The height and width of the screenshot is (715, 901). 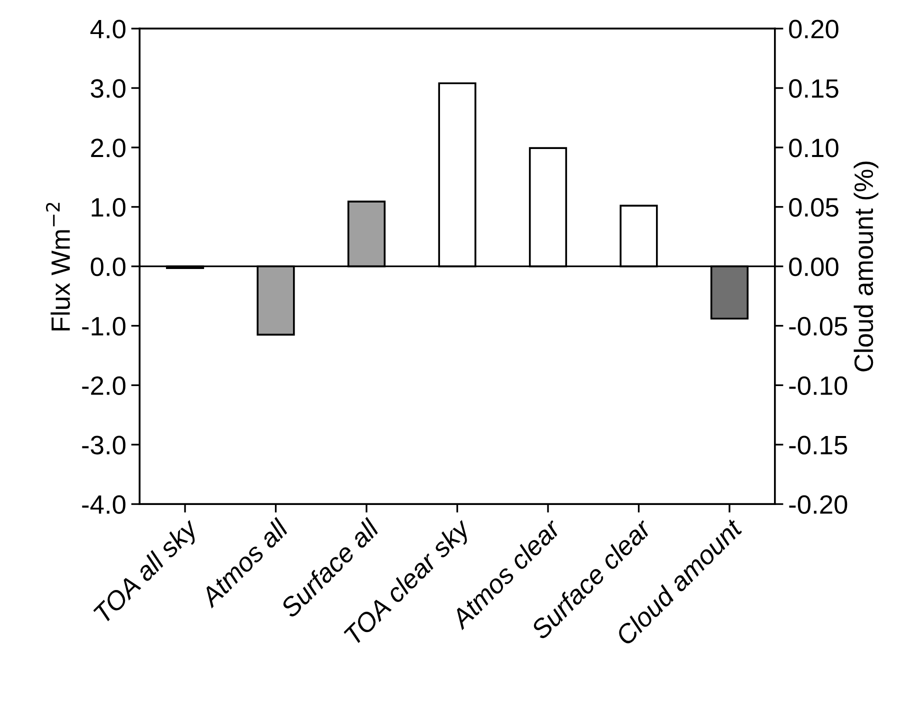 What do you see at coordinates (108, 88) in the screenshot?
I see `y-tick-label: 3.0` at bounding box center [108, 88].